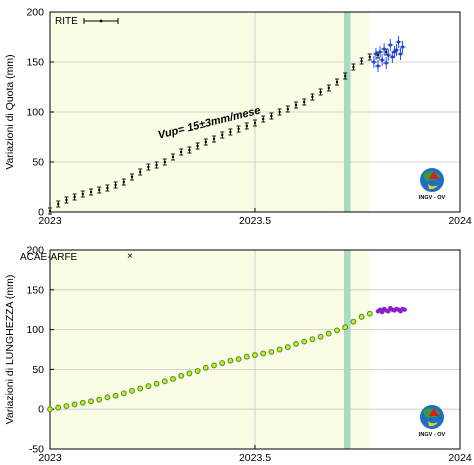 This screenshot has width=474, height=465. Describe the element at coordinates (49, 257) in the screenshot. I see `legend-label: ACAE-ARFE` at that location.